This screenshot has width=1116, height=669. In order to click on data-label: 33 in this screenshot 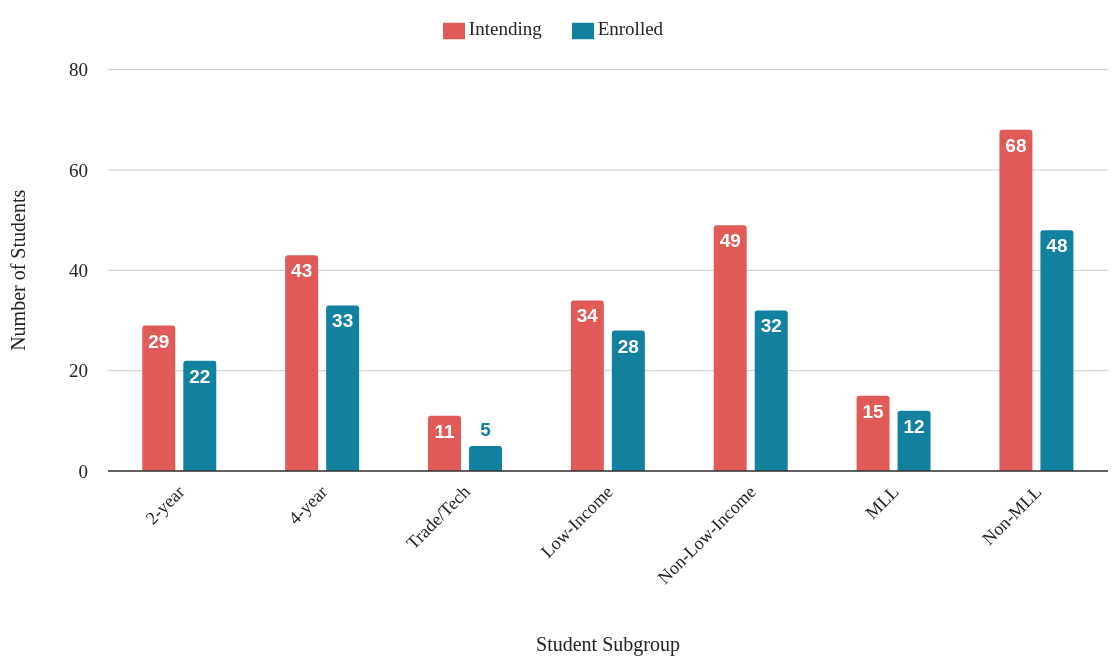, I will do `click(343, 321)`.